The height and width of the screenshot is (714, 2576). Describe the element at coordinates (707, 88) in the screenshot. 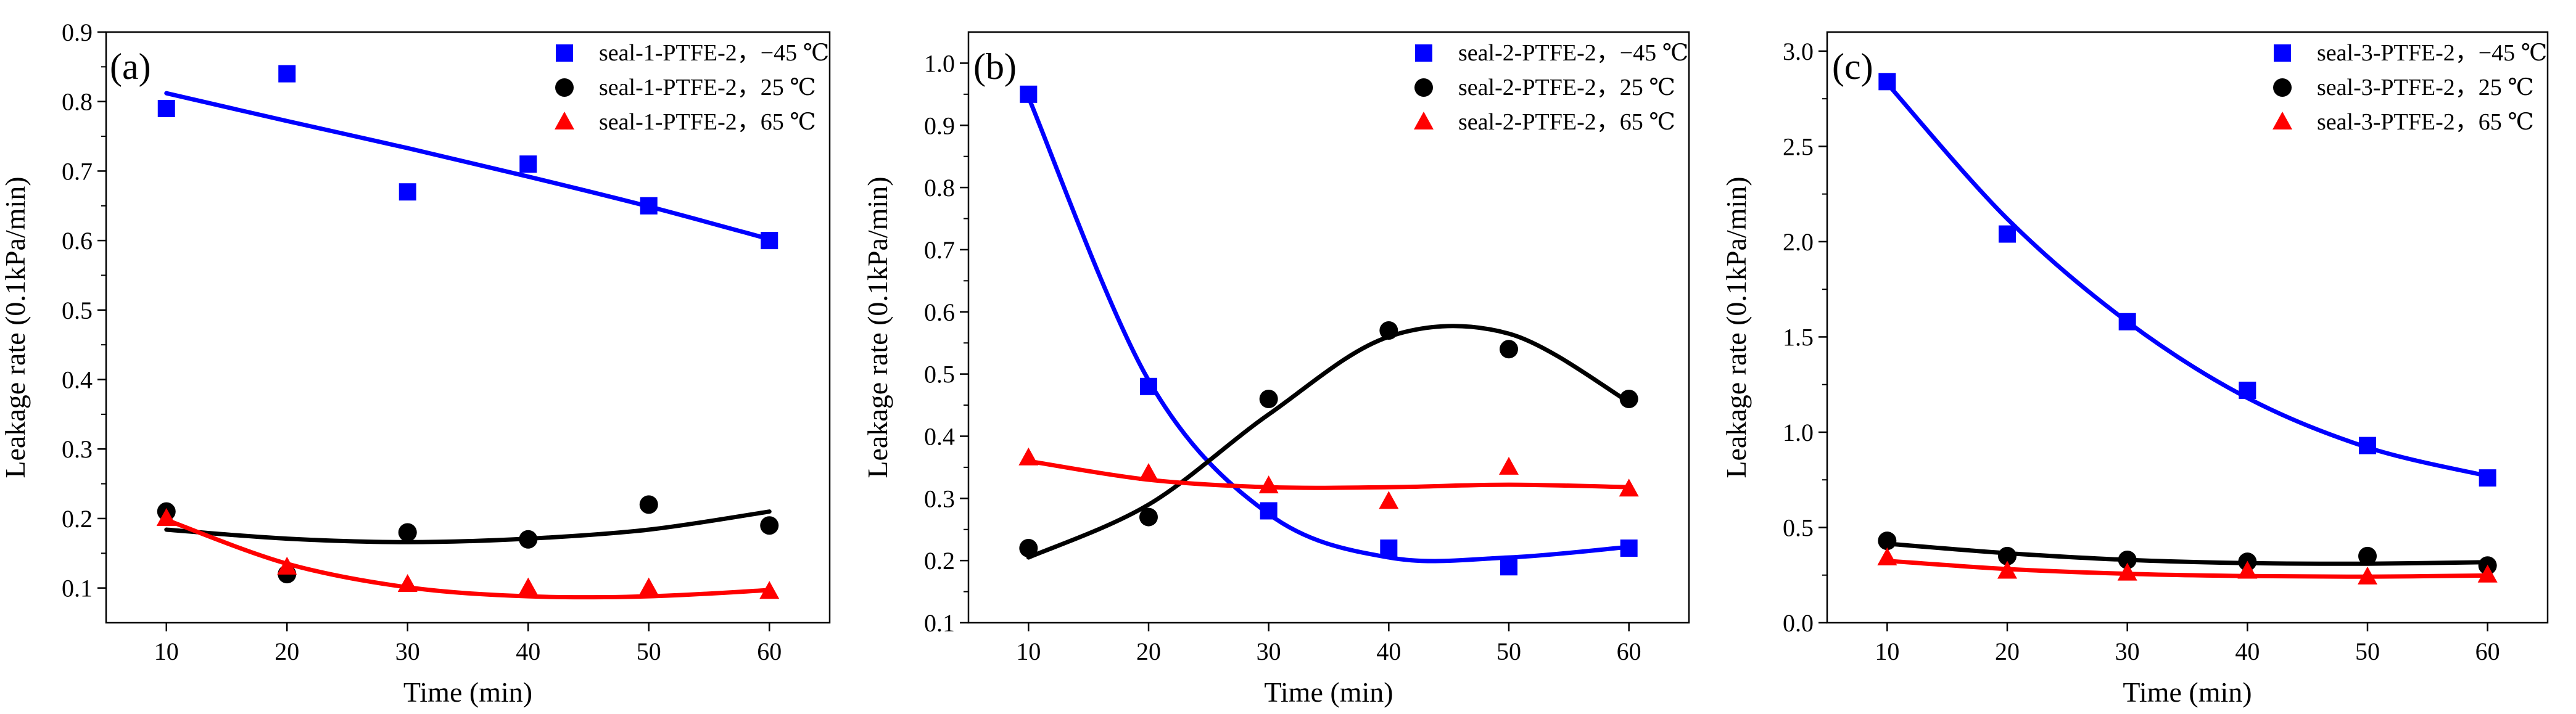

I see `legend-entry: seal-1-PTFE-2，25 ℃` at that location.